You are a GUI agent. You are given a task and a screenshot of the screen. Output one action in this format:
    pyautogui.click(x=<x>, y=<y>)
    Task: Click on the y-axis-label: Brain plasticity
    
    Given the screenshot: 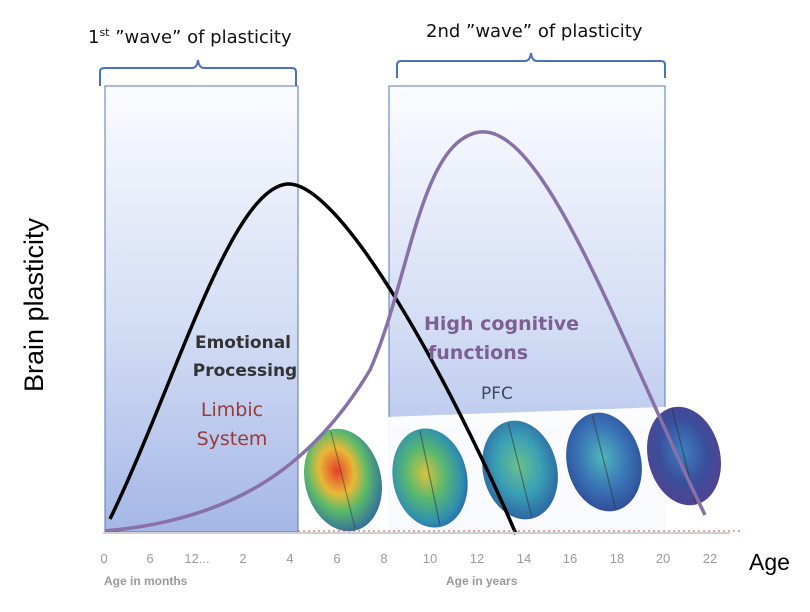 What is the action you would take?
    pyautogui.click(x=34, y=304)
    